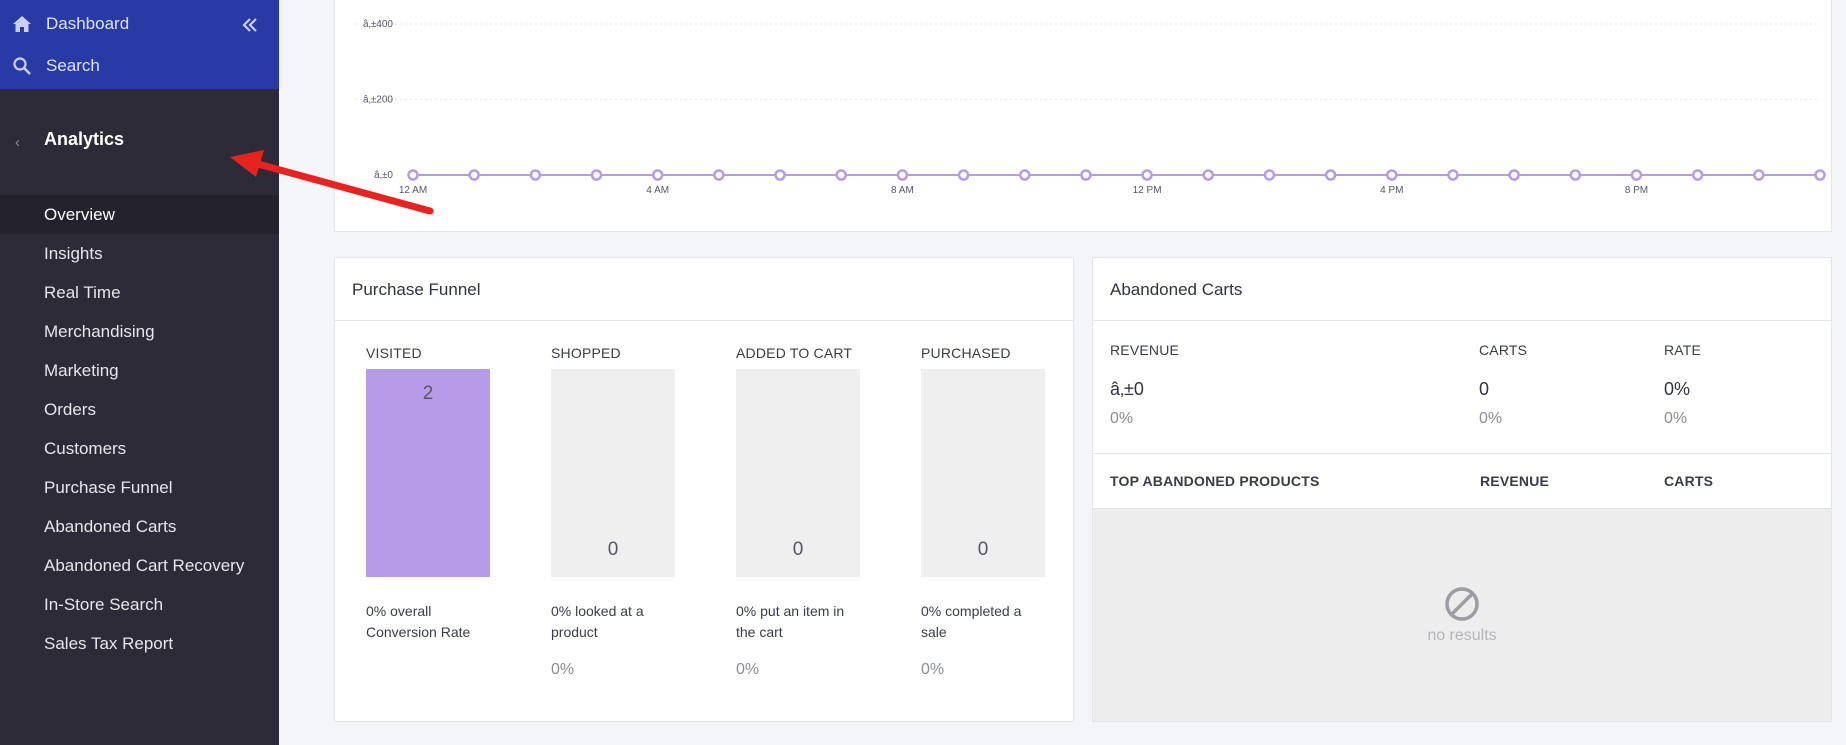 This screenshot has width=1846, height=745. Describe the element at coordinates (70, 409) in the screenshot. I see `sidebar-item-orders: Orders` at that location.